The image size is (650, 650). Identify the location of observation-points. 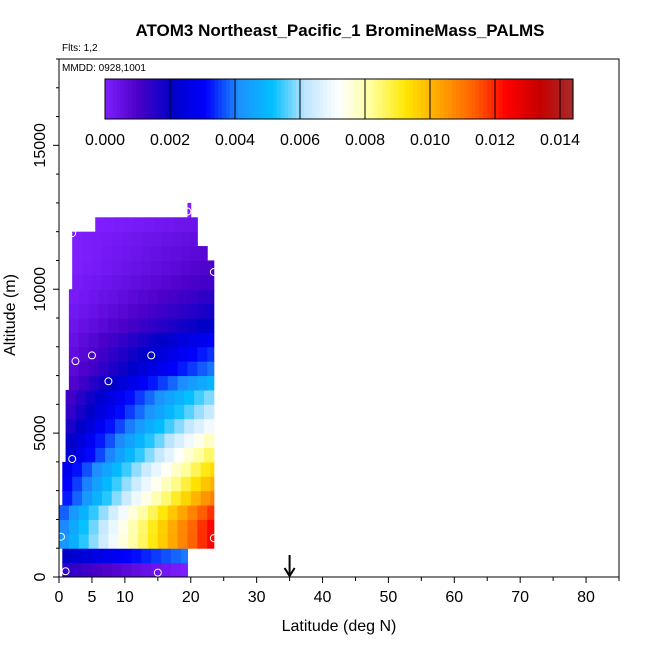
(137, 392).